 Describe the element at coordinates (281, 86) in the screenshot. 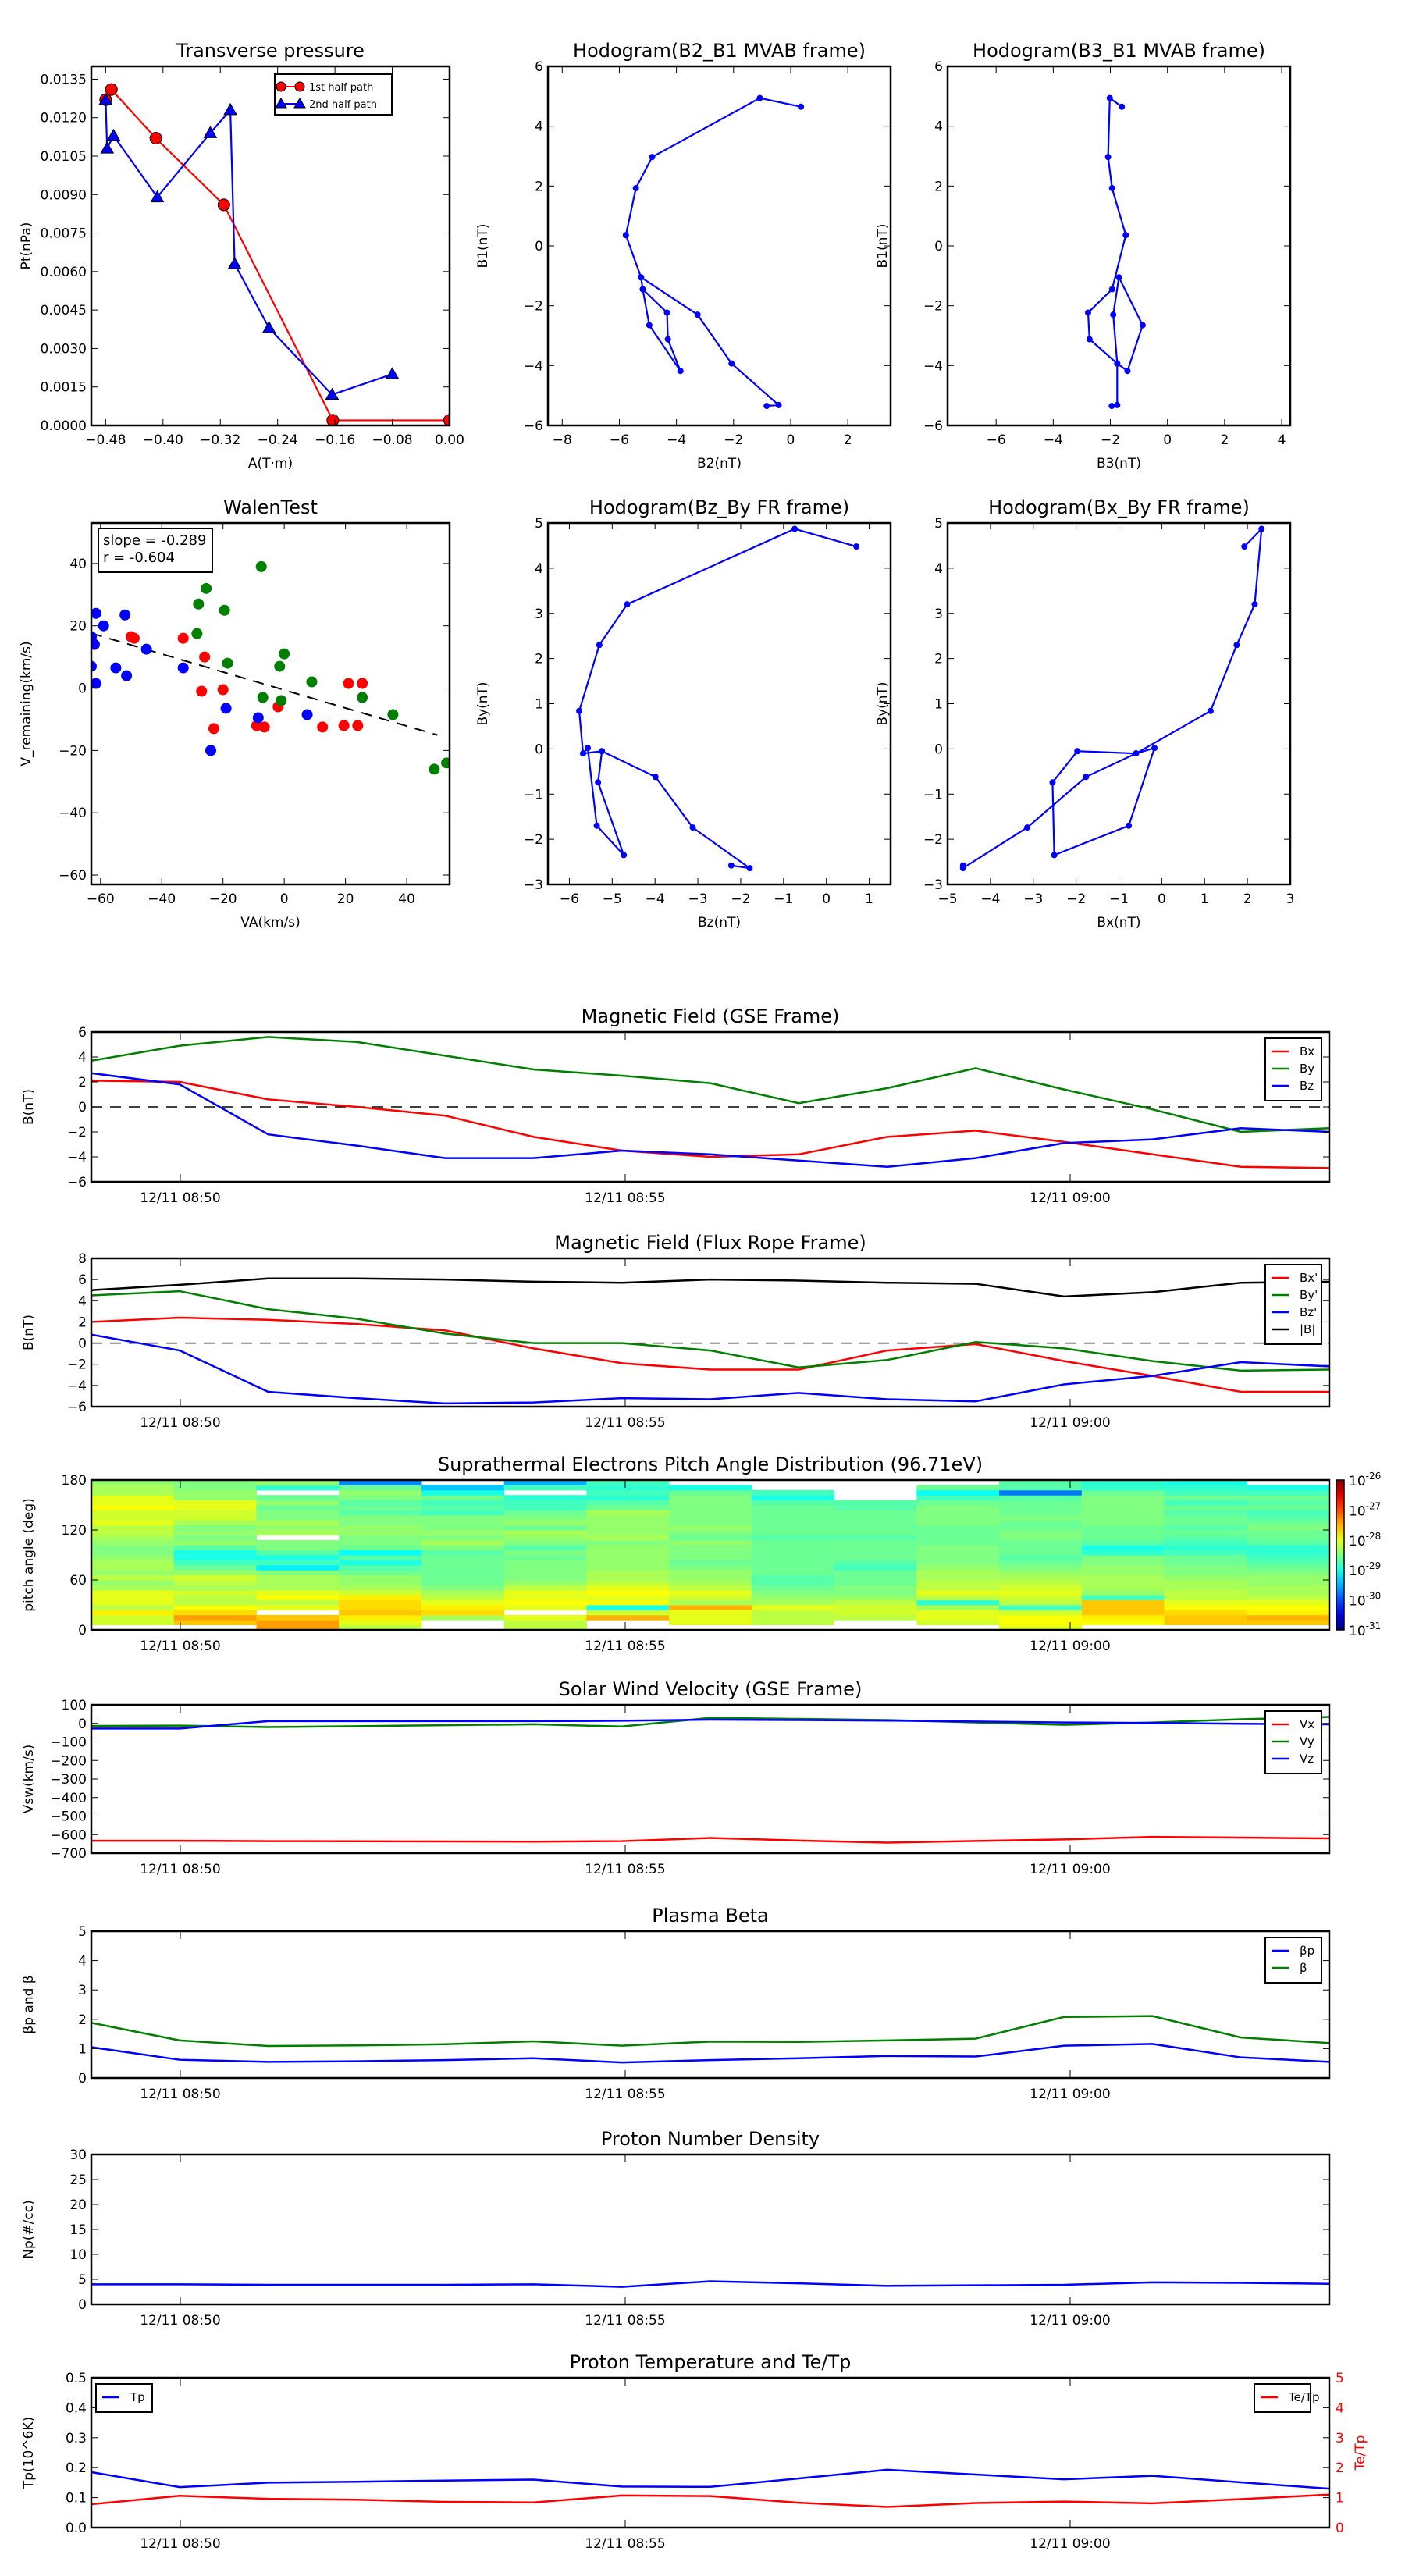

I see `legend-marker` at that location.